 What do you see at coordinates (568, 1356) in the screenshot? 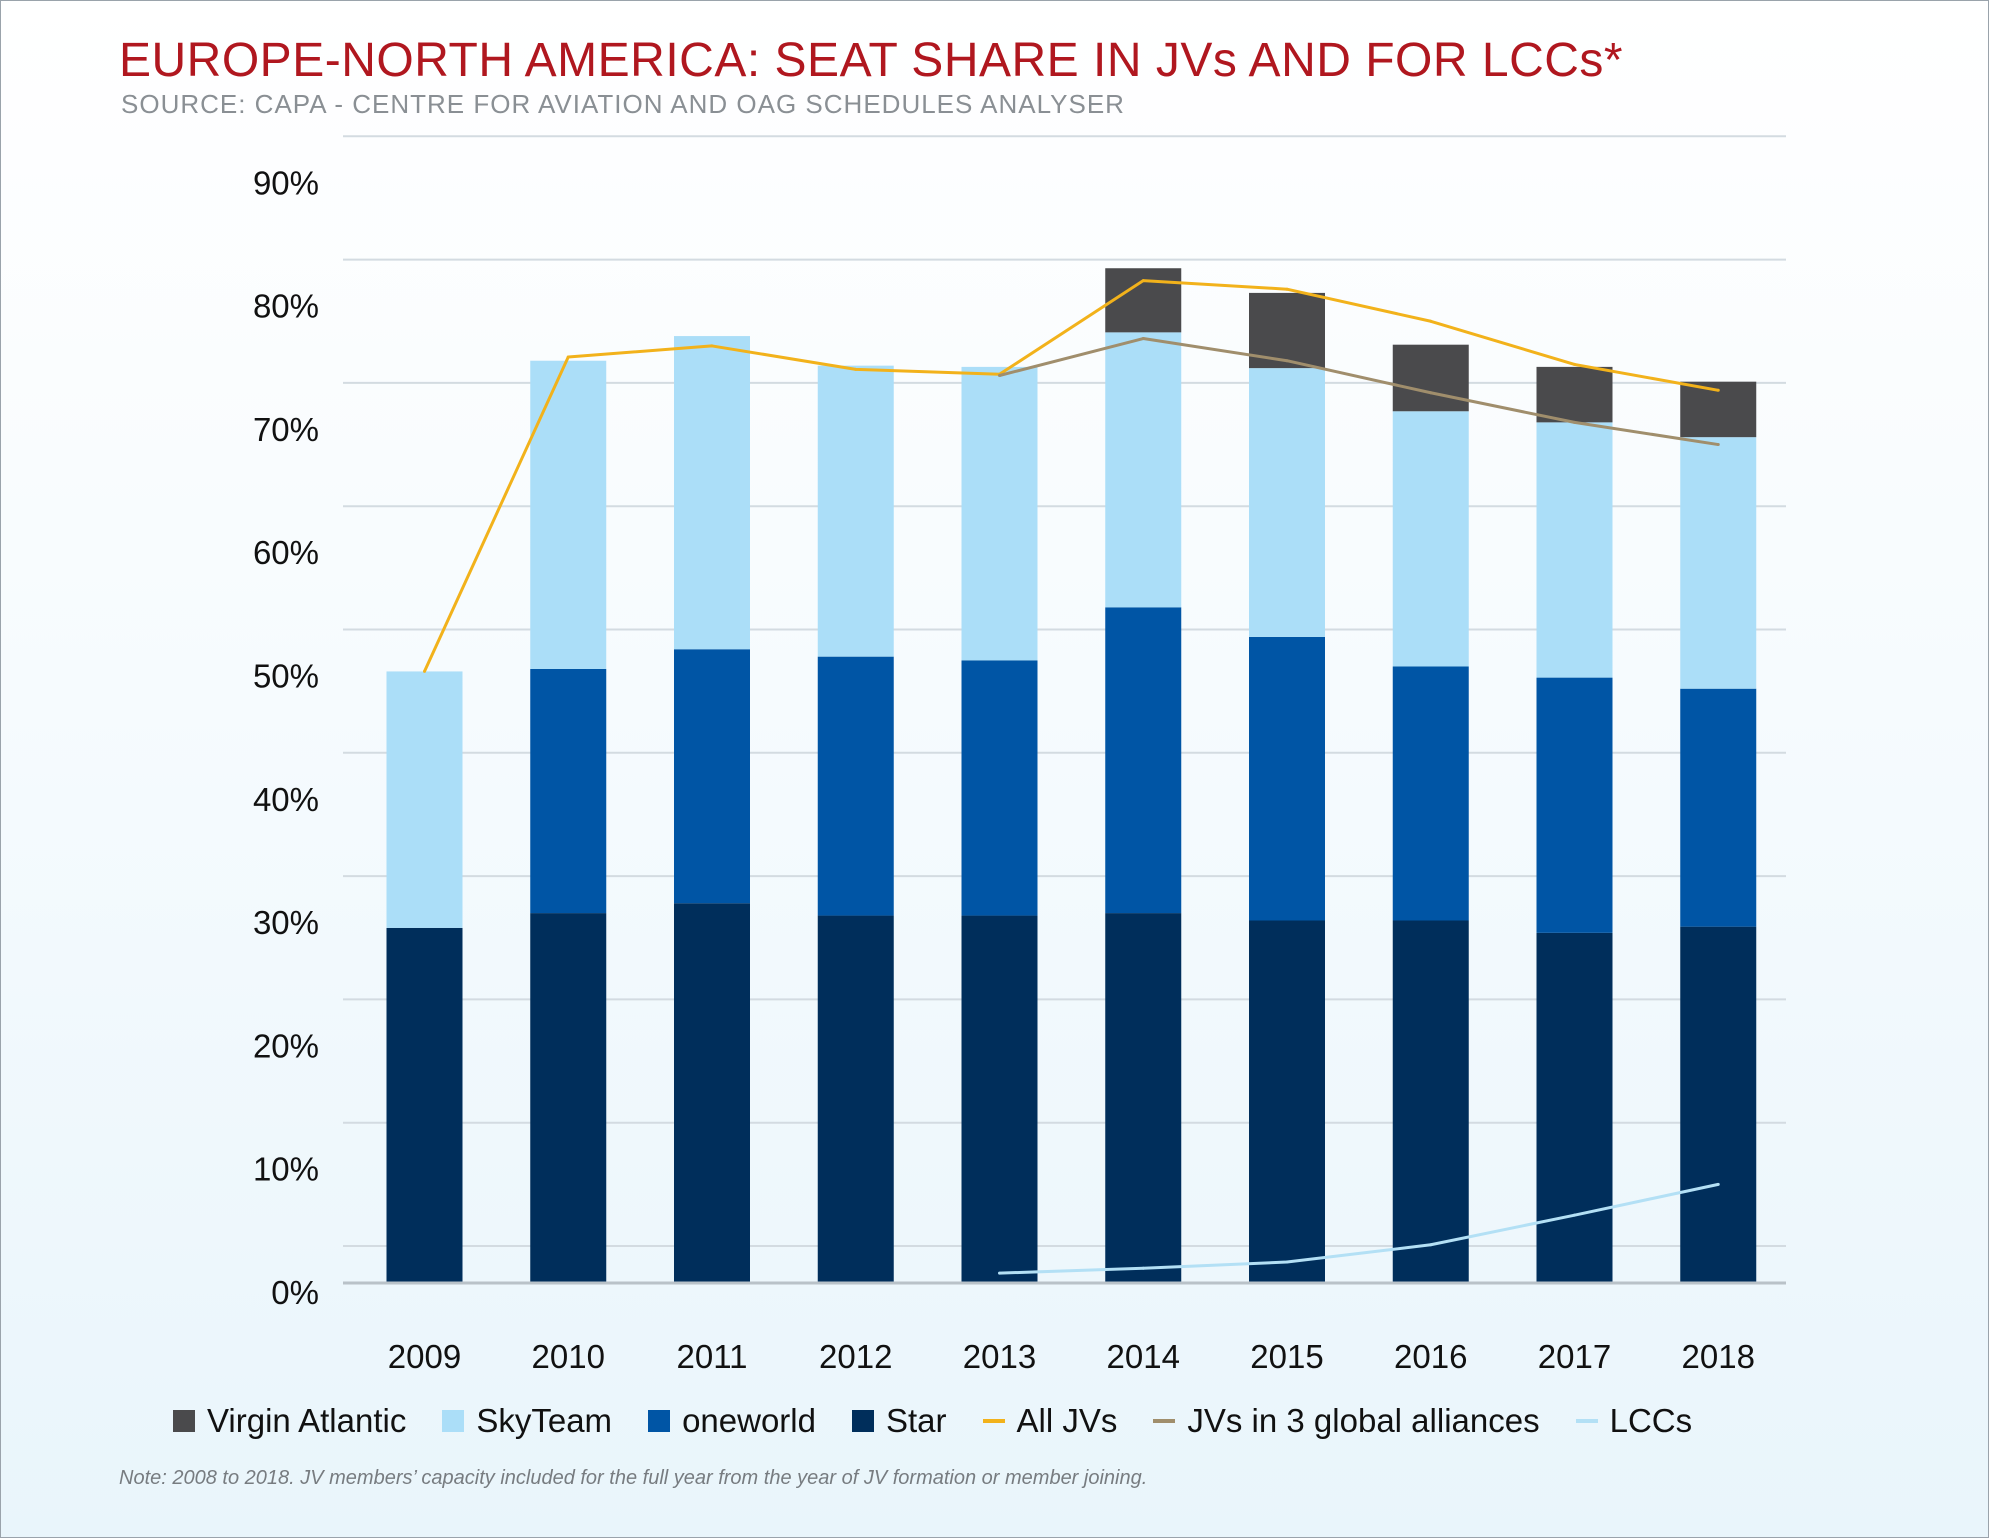
I see `x-tick-label: 2010` at bounding box center [568, 1356].